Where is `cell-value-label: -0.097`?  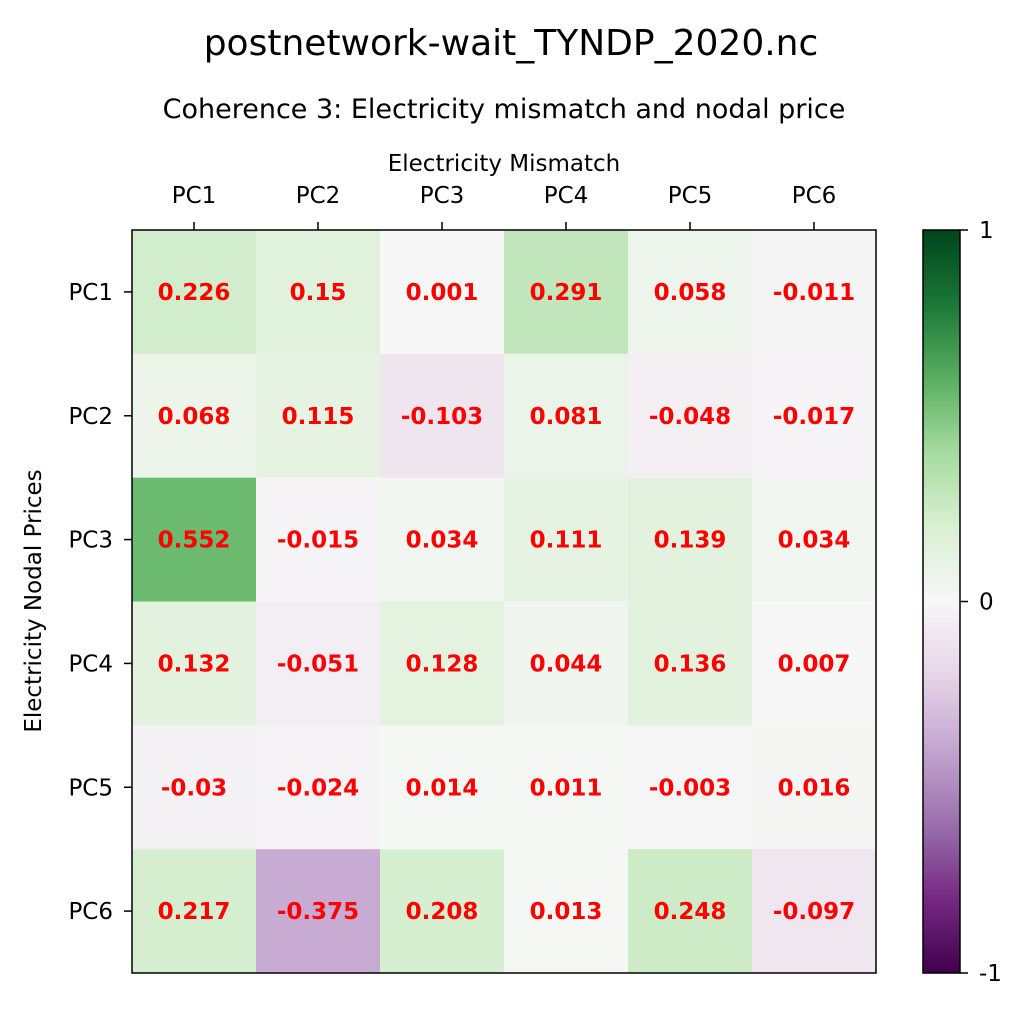
cell-value-label: -0.097 is located at coordinates (814, 912).